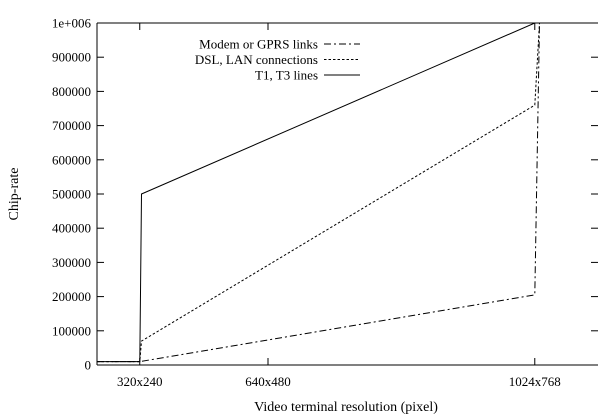  Describe the element at coordinates (535, 381) in the screenshot. I see `x-tick-label: 1024x768` at that location.